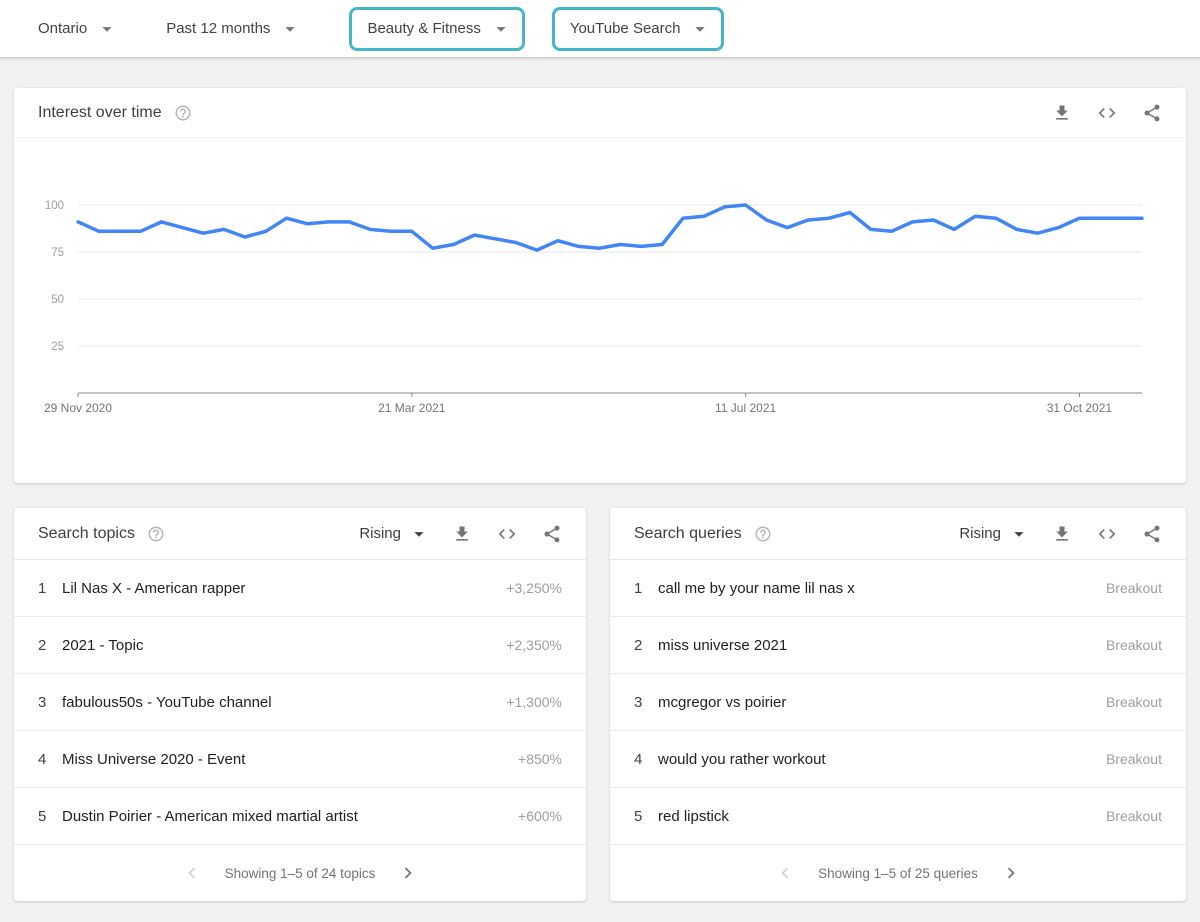 This screenshot has width=1200, height=922. I want to click on pagination-status: Showing 1–5 of 24 topics, so click(300, 873).